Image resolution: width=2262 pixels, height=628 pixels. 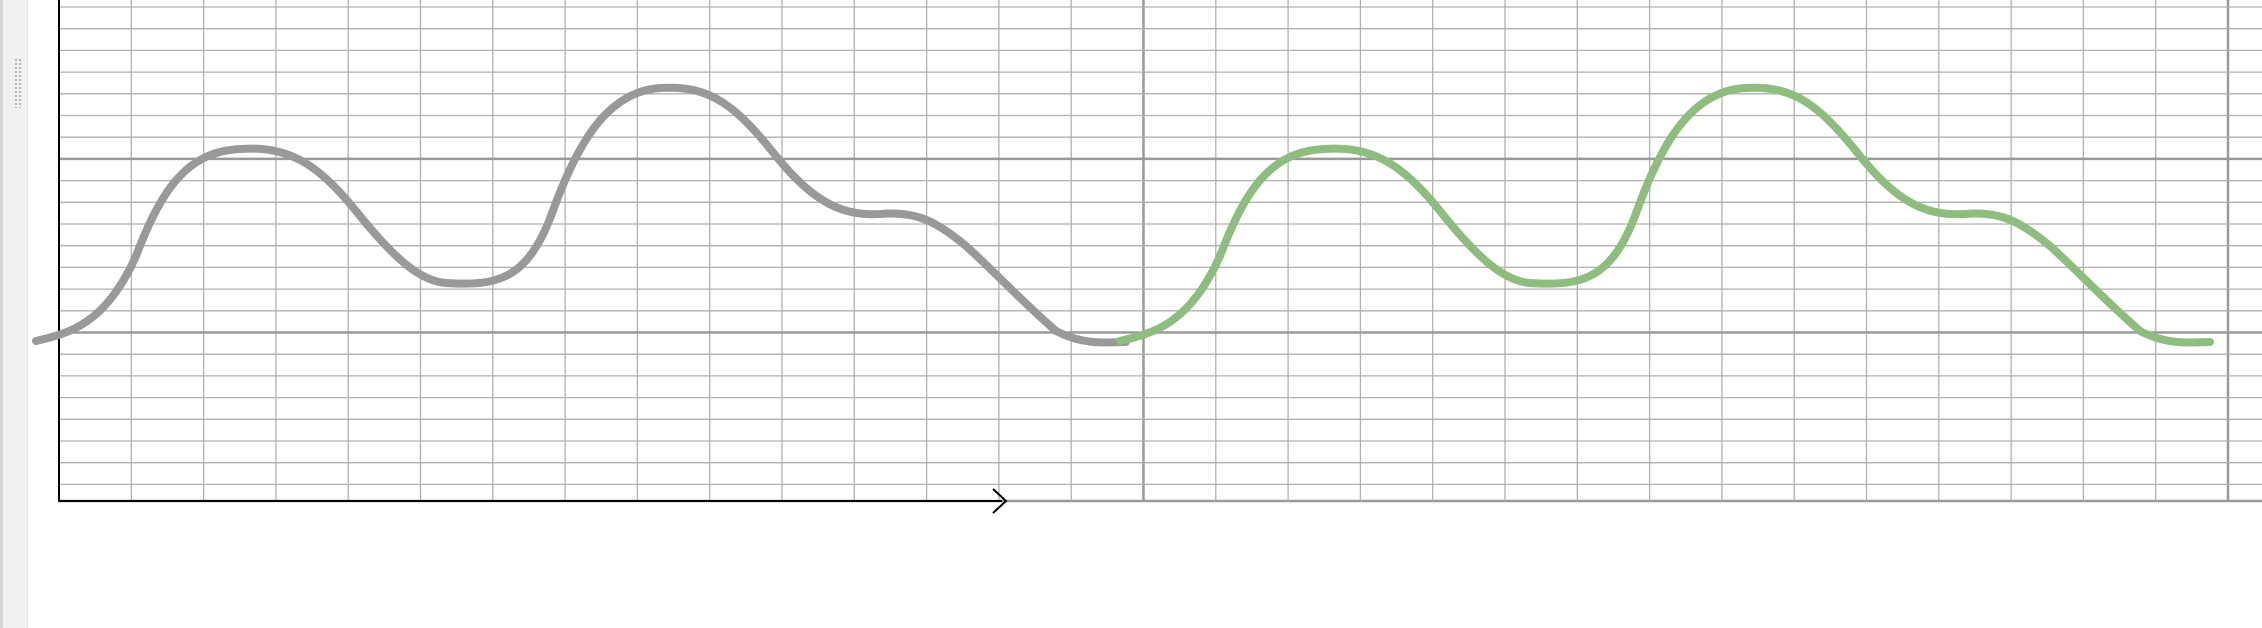 I want to click on arrow-right-icon, so click(x=1000, y=501).